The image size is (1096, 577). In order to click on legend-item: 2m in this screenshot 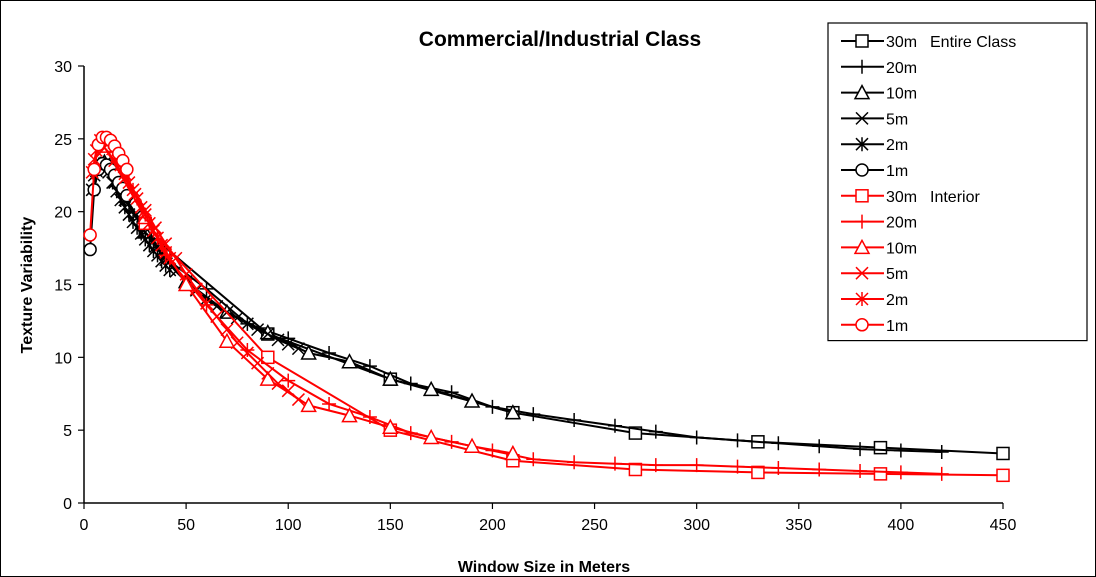, I will do `click(874, 300)`.